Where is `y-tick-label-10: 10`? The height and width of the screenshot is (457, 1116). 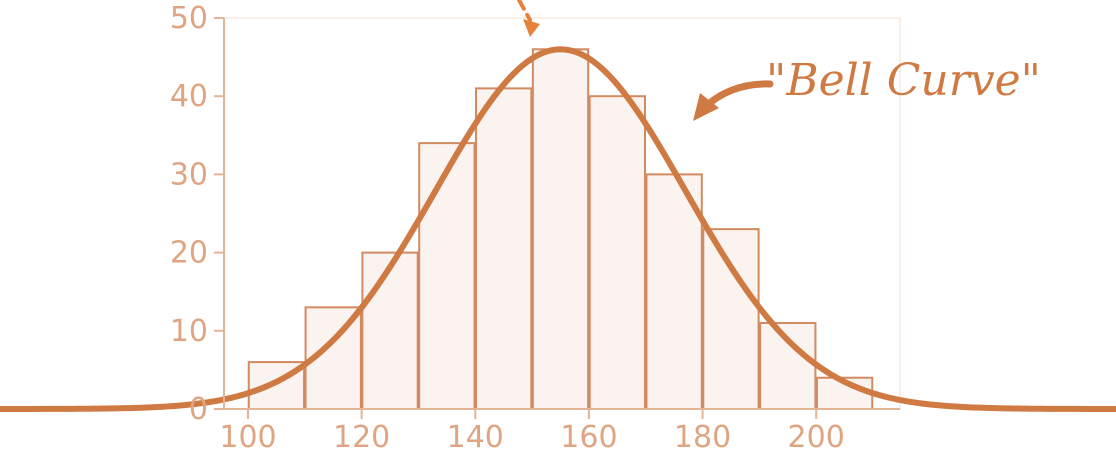
y-tick-label-10: 10 is located at coordinates (189, 331).